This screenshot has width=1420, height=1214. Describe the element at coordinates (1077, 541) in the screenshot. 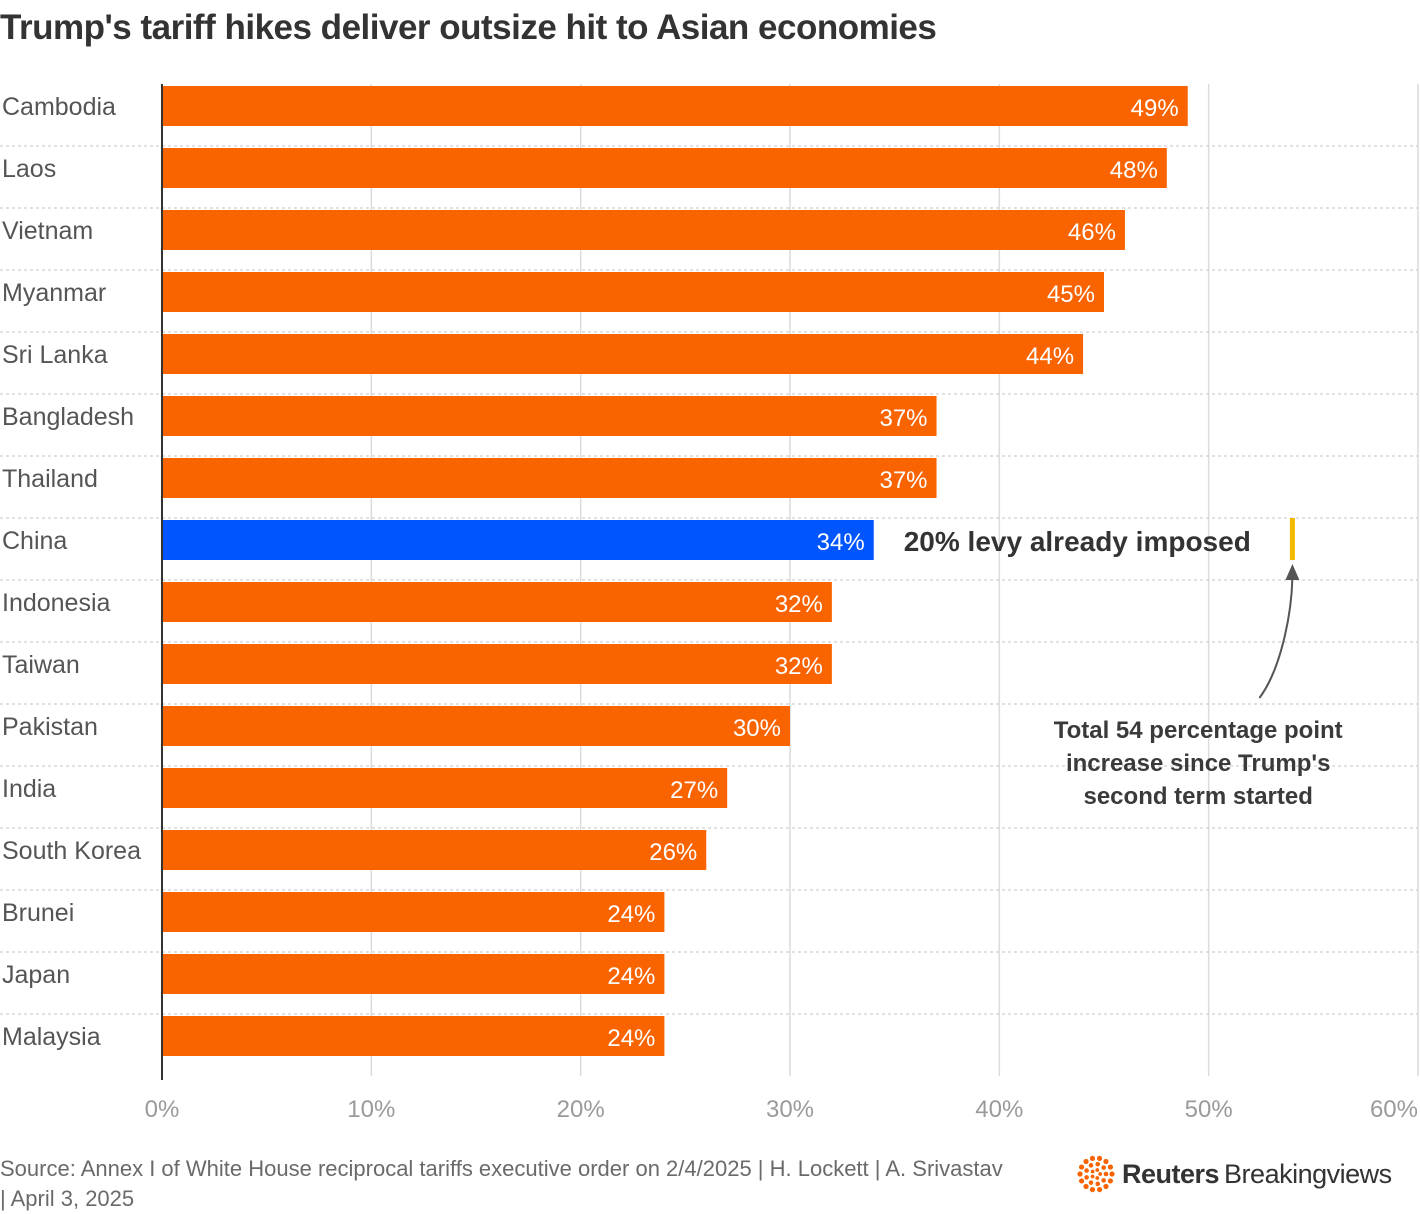

I see `levy-label: 20% levy already imposed` at that location.